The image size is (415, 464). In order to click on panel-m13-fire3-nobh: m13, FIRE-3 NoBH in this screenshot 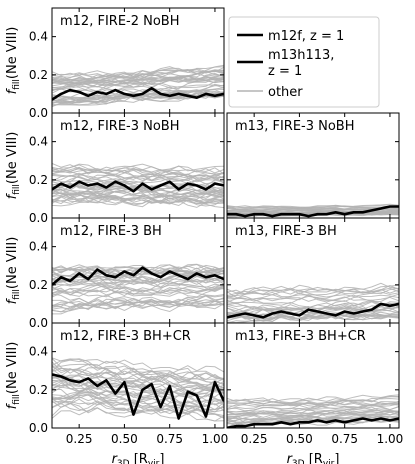, I will do `click(313, 165)`.